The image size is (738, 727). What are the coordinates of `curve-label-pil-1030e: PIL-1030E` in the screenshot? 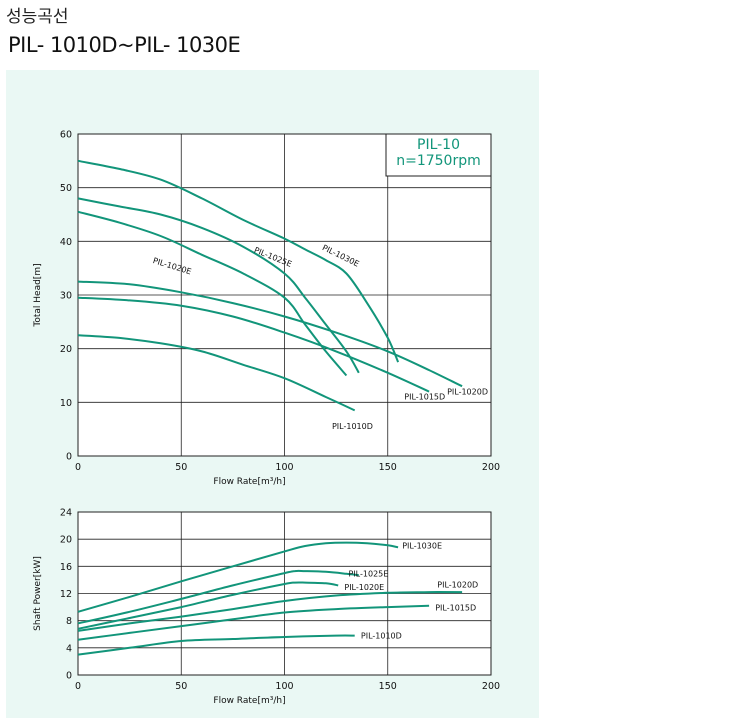 It's located at (422, 546).